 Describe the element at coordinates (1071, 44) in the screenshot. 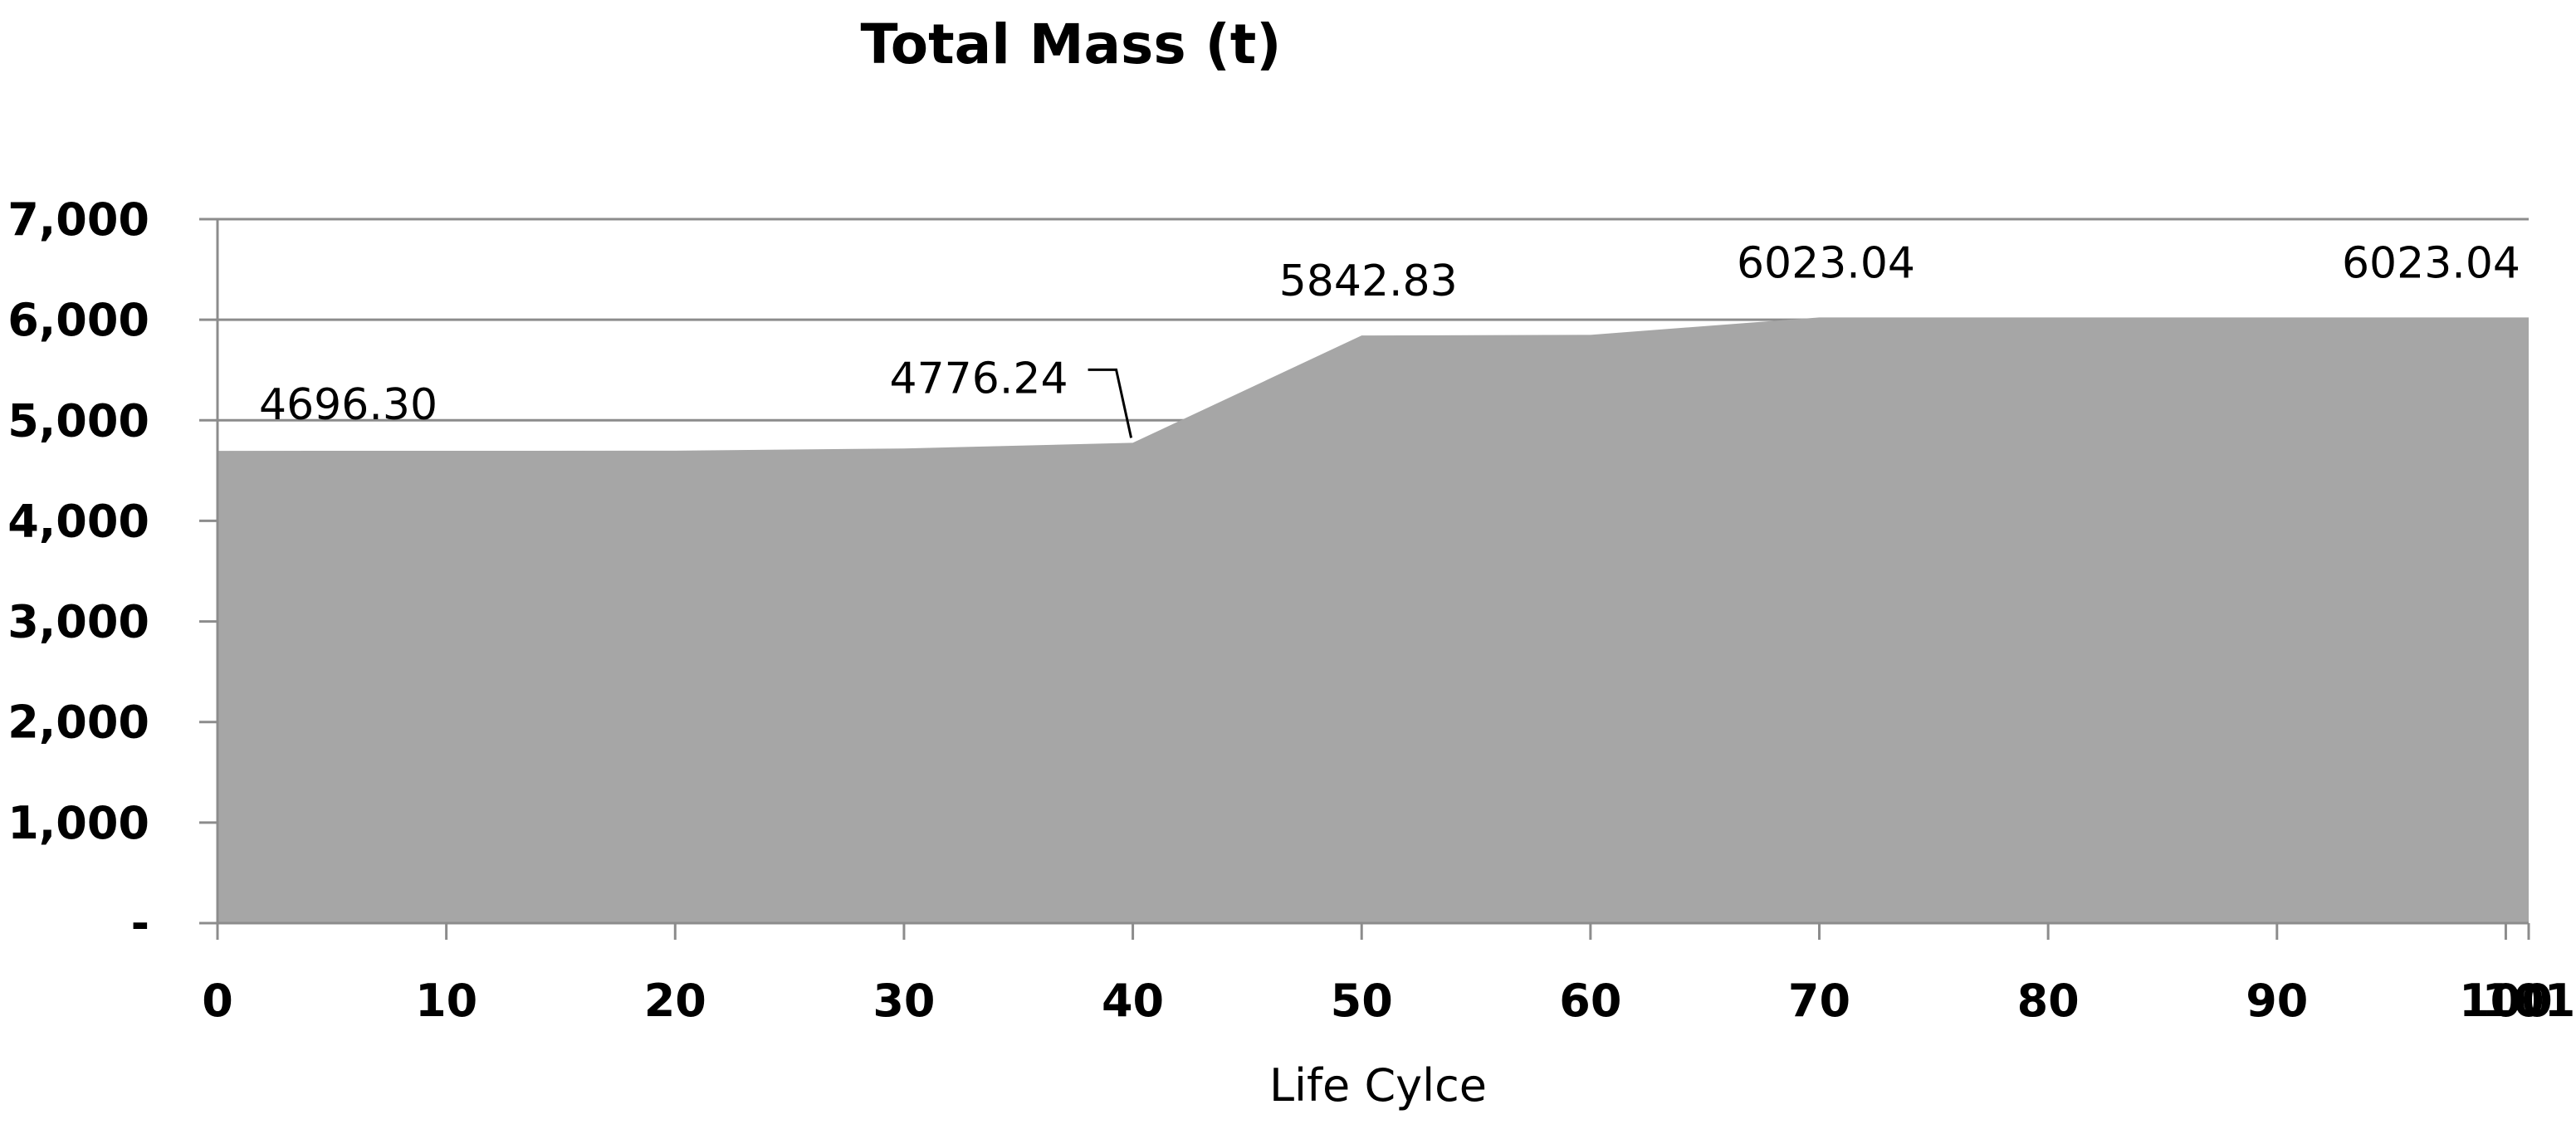

I see `chart-title: Total Mass (t)` at that location.